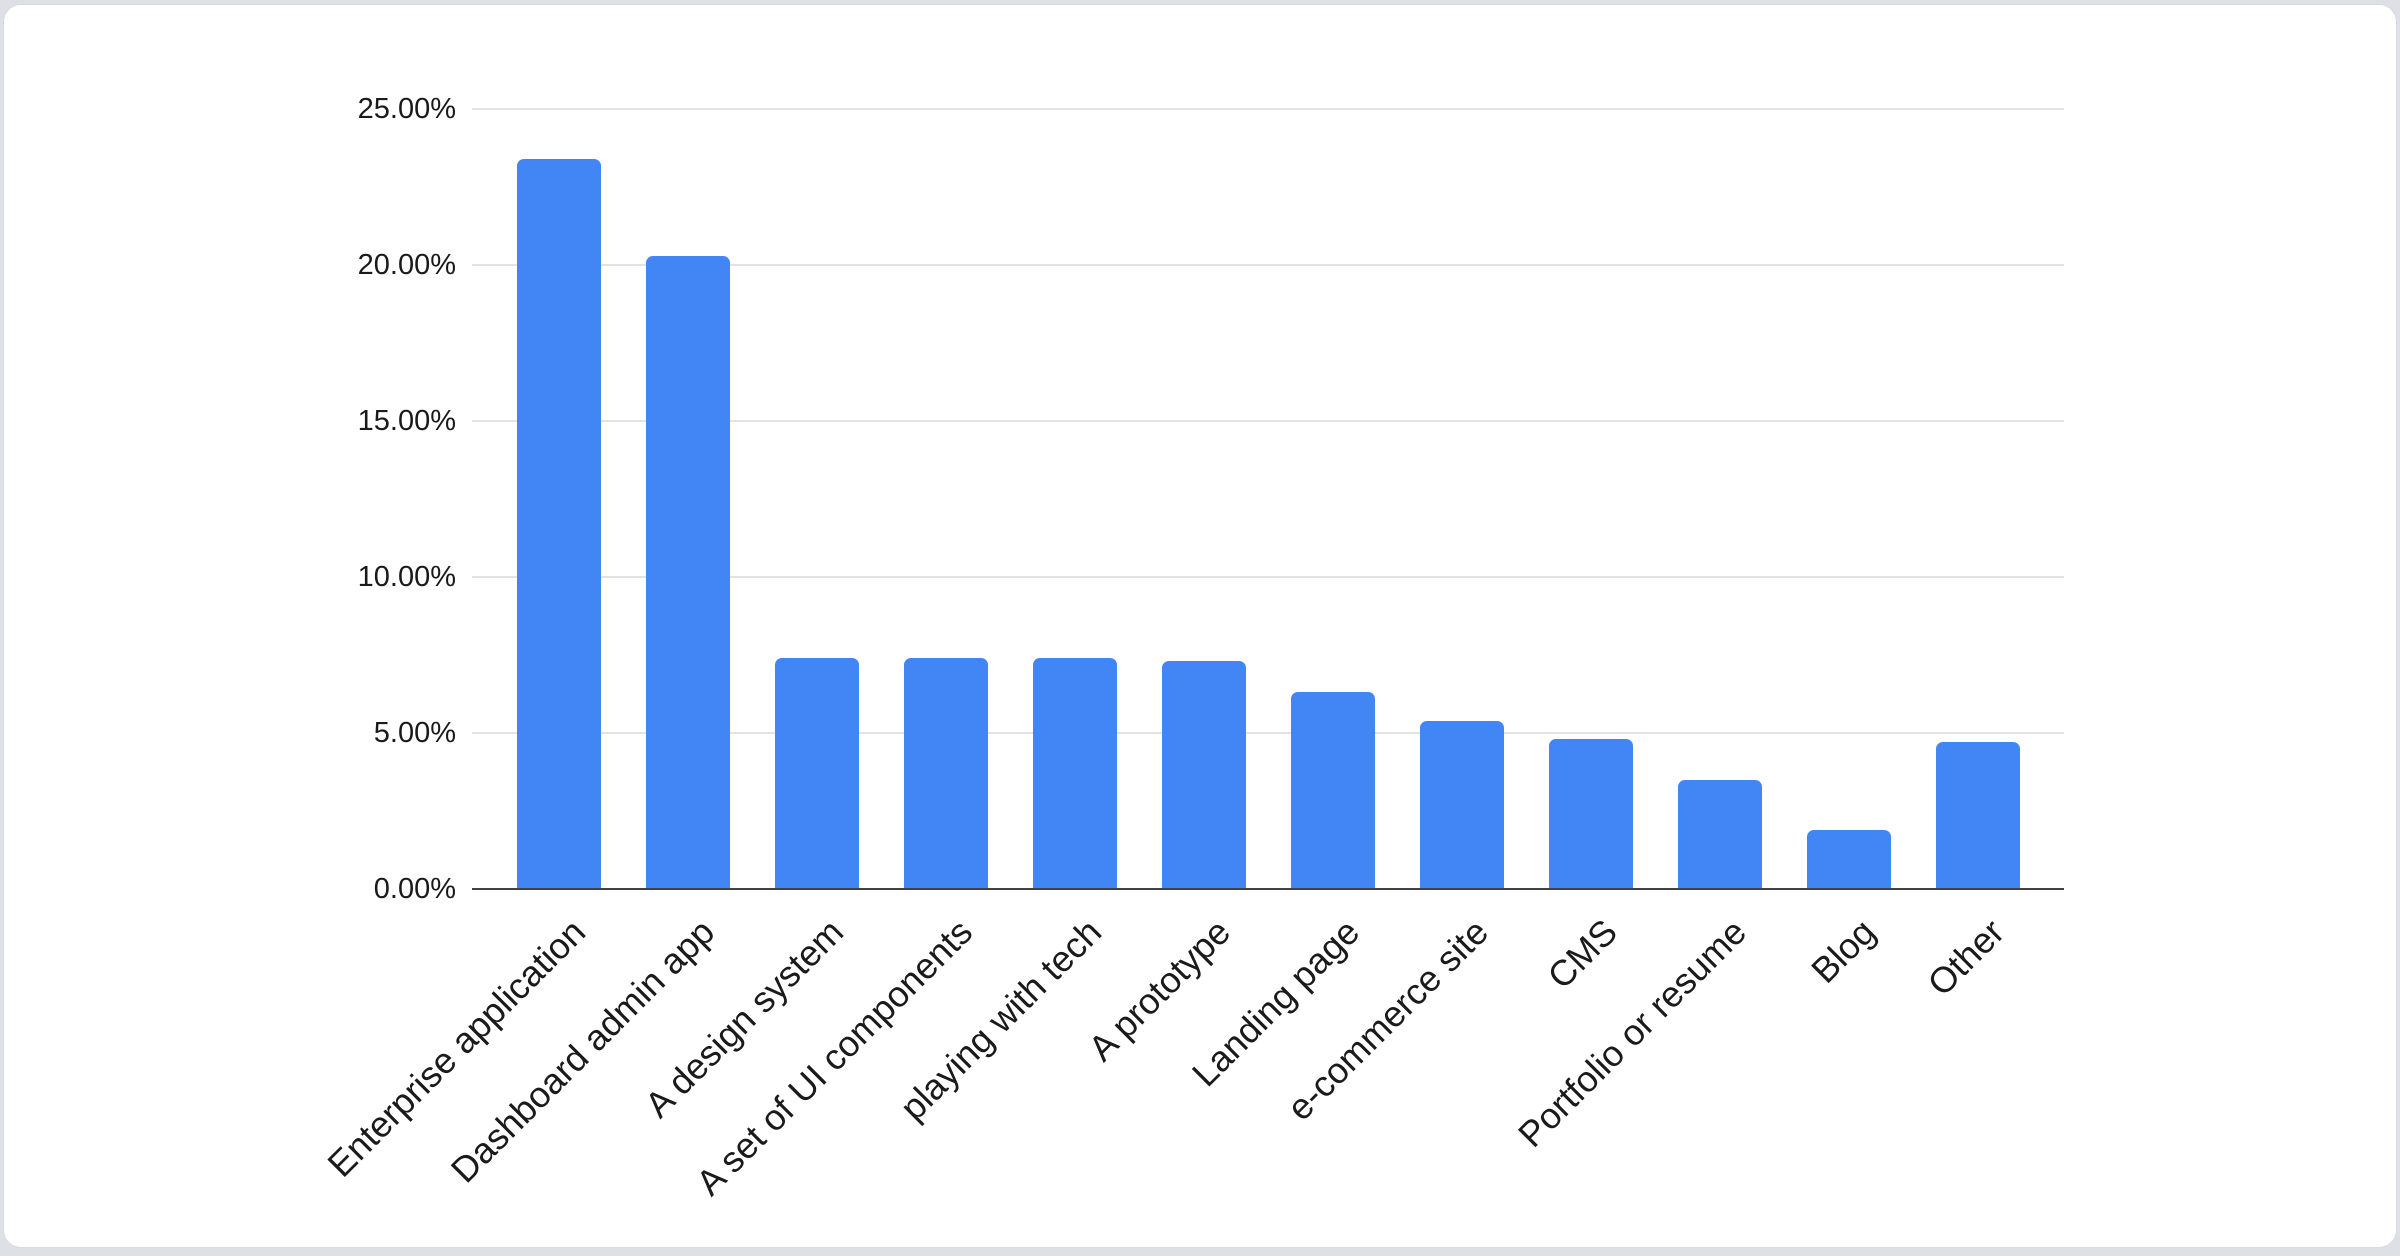  Describe the element at coordinates (406, 109) in the screenshot. I see `y-axis-tick-label: 25.00%` at that location.